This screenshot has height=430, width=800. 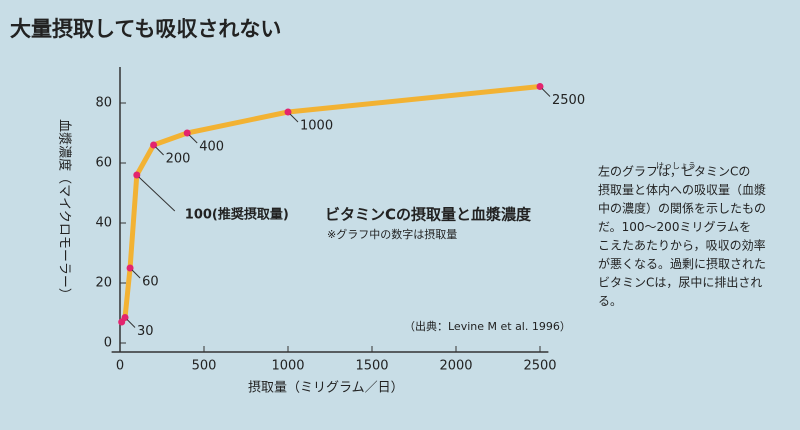 What do you see at coordinates (568, 100) in the screenshot?
I see `point-label: 2500` at bounding box center [568, 100].